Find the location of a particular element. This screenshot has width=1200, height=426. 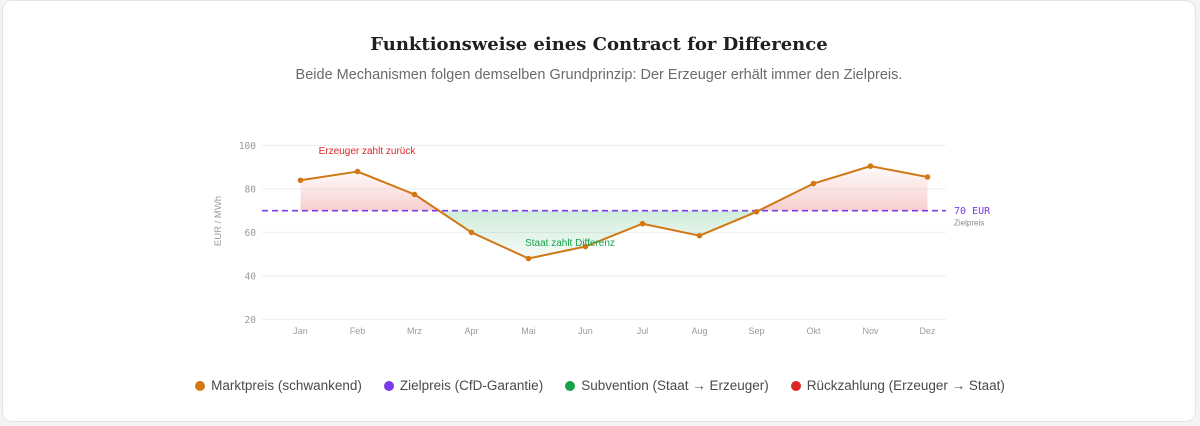

legend-label-subsidy: Subvention (Staat → Erzeuger) is located at coordinates (675, 385).